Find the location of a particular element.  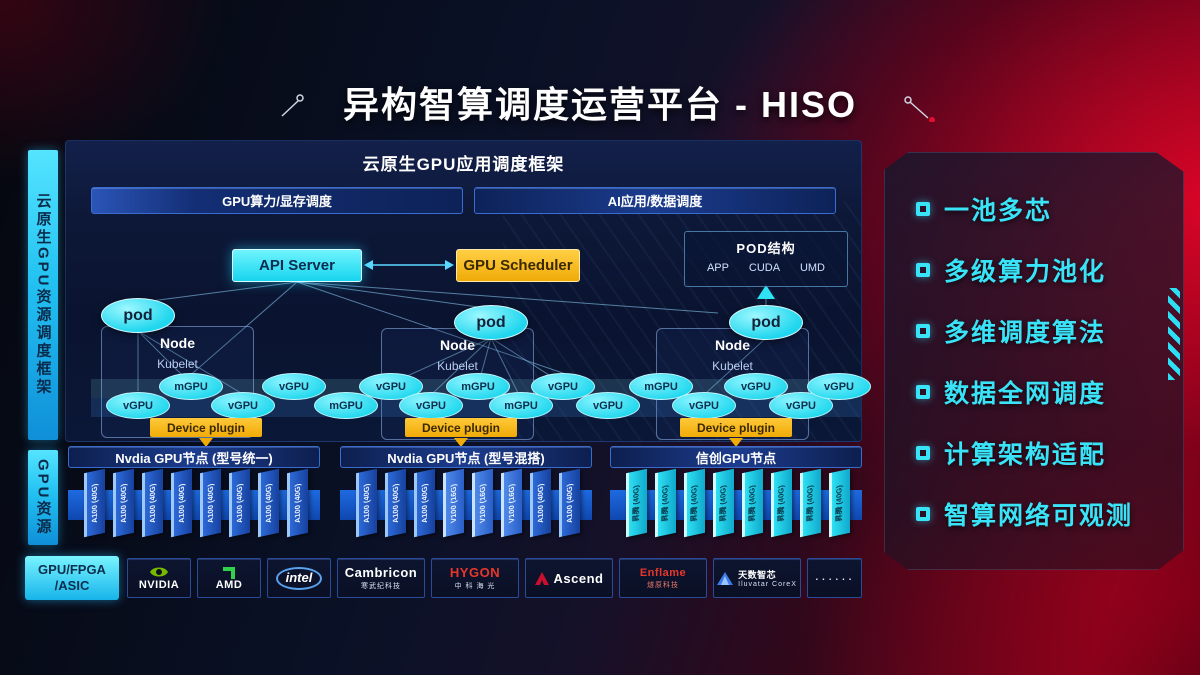

pod-struct-item-umd: UMD is located at coordinates (812, 268).